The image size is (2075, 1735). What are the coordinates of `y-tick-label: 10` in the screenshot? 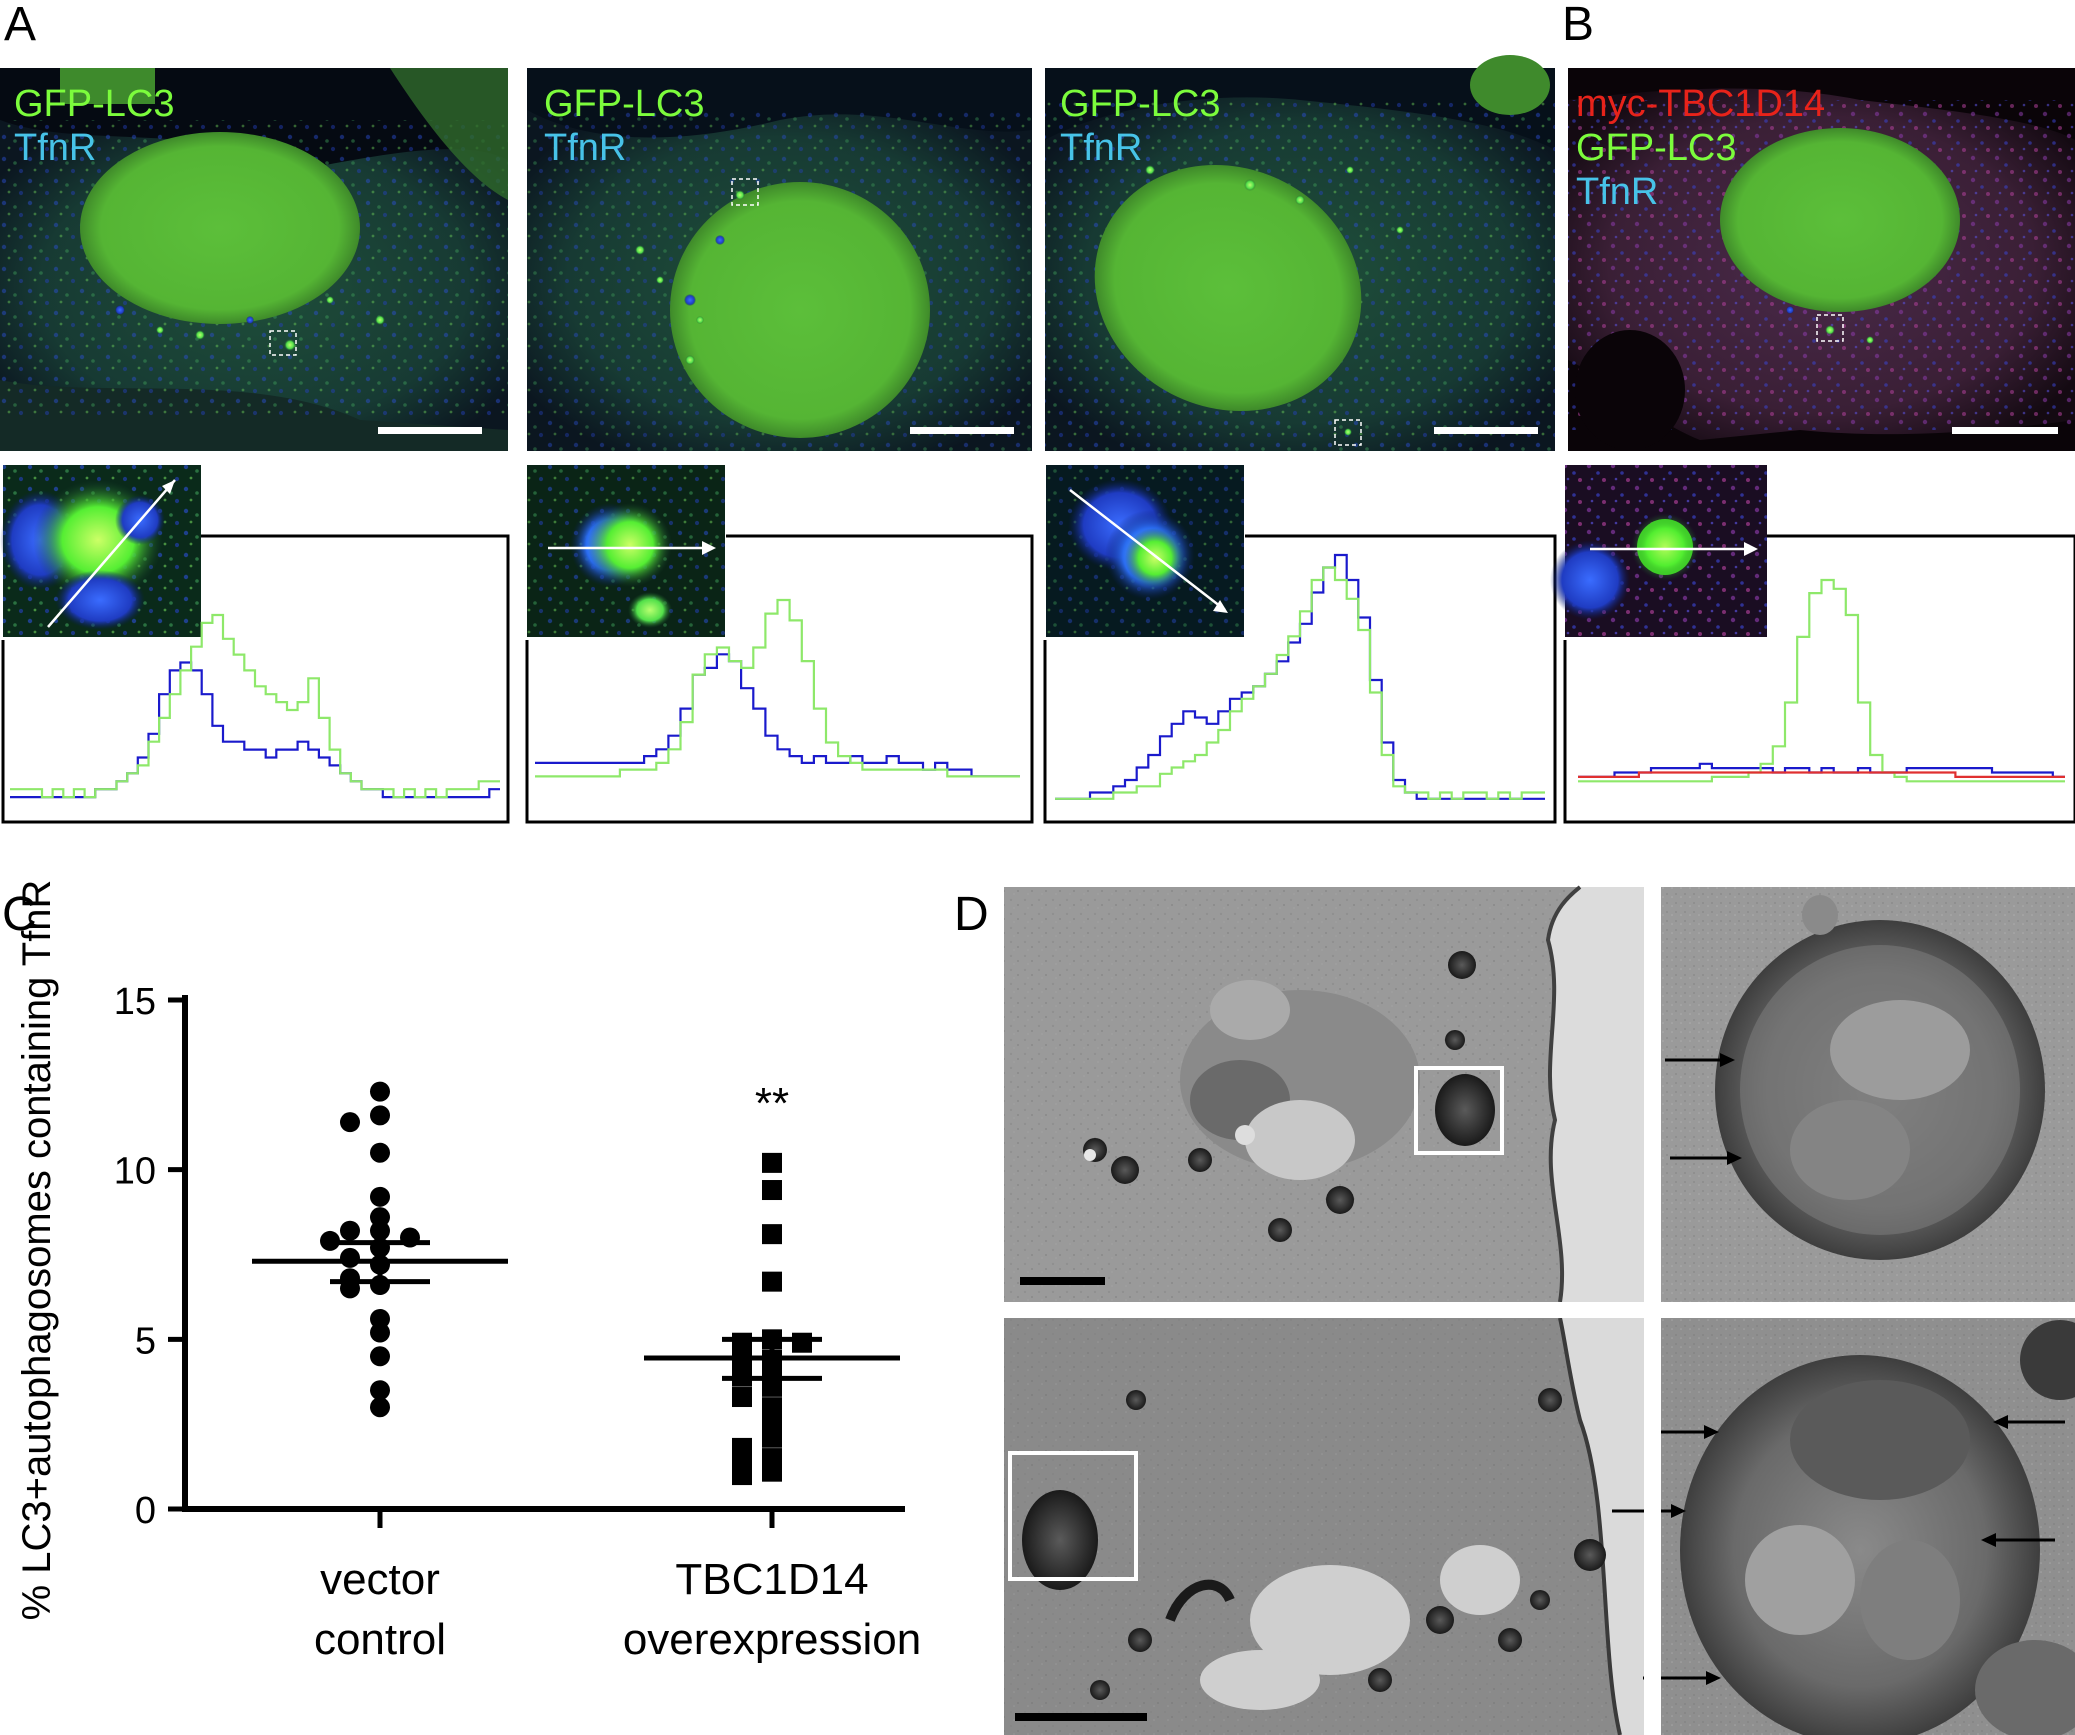 It's located at (135, 1172).